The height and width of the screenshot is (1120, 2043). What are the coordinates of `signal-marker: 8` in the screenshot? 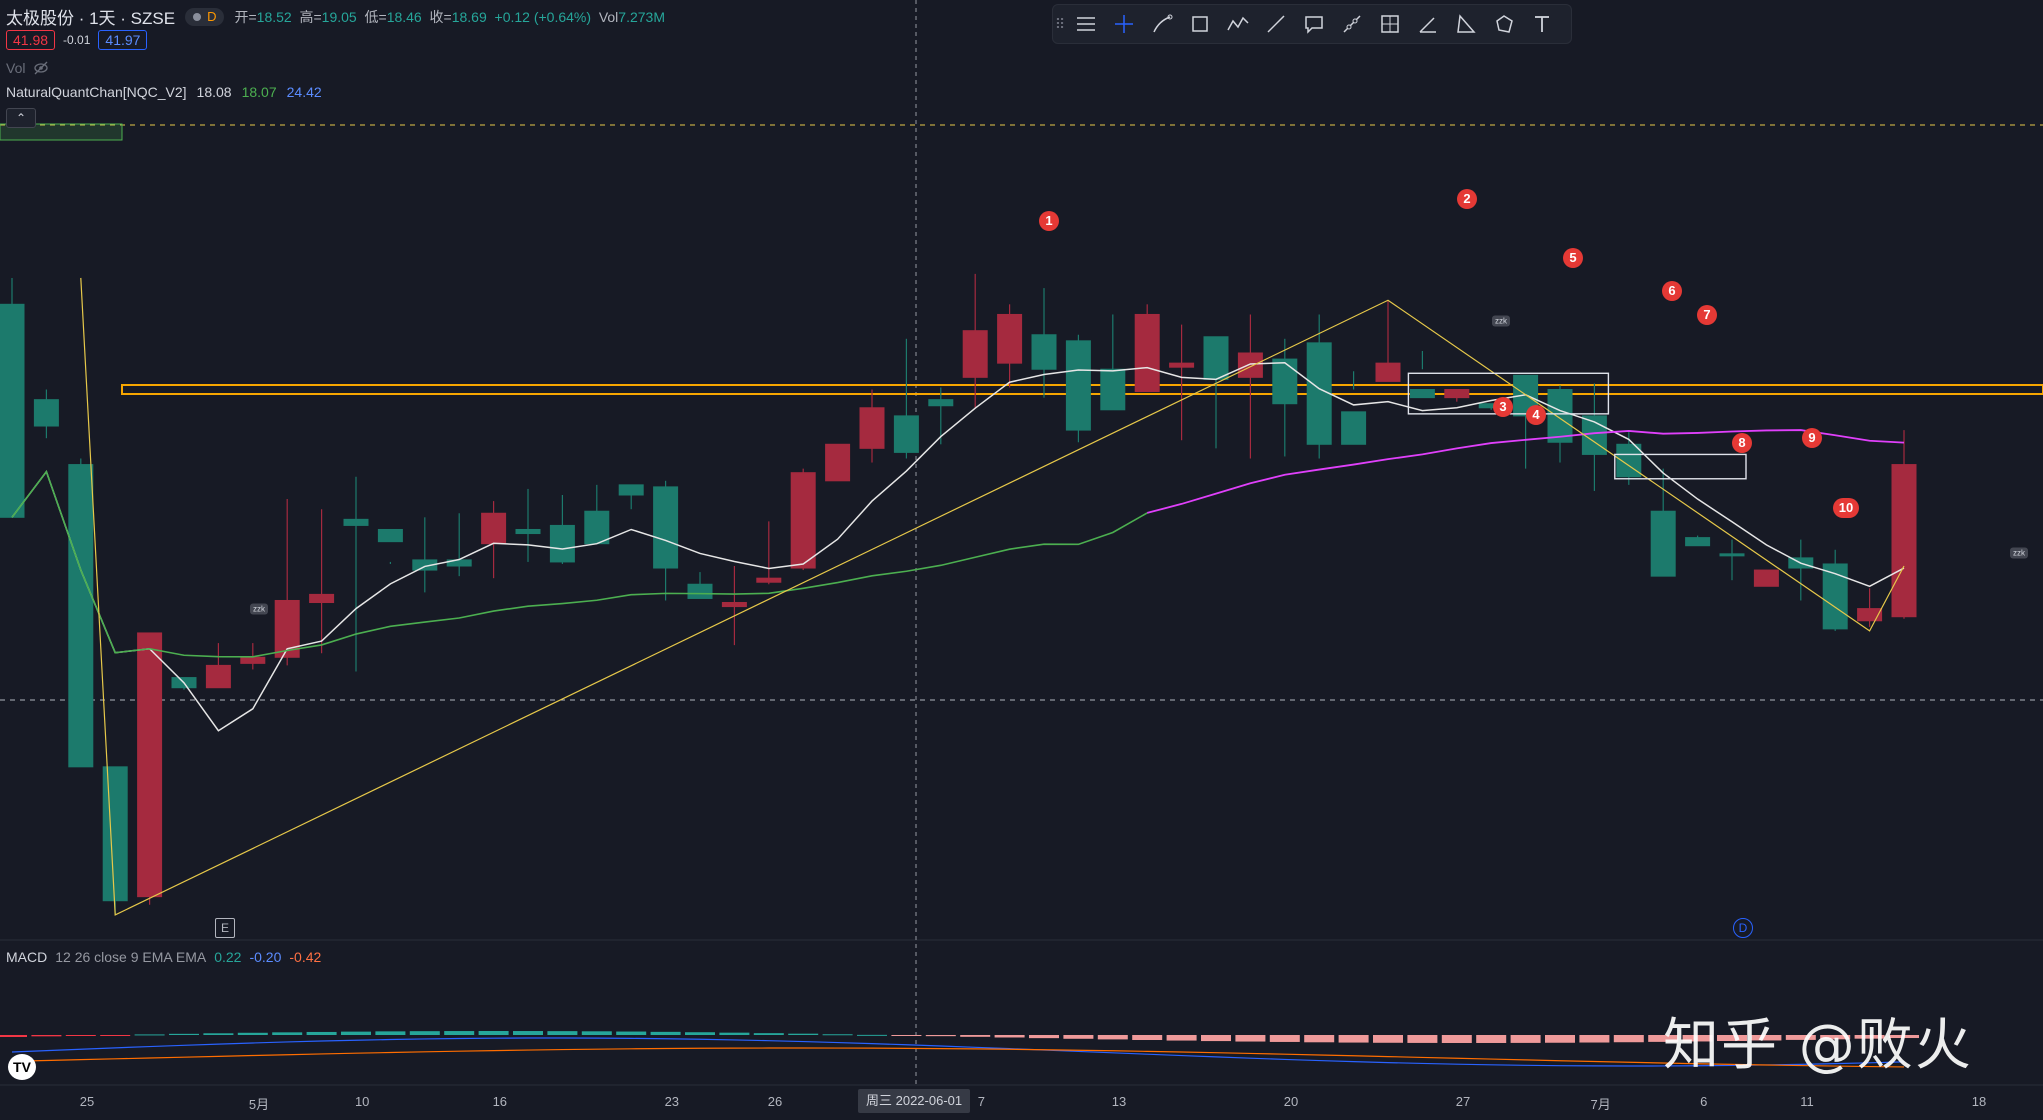 It's located at (1742, 443).